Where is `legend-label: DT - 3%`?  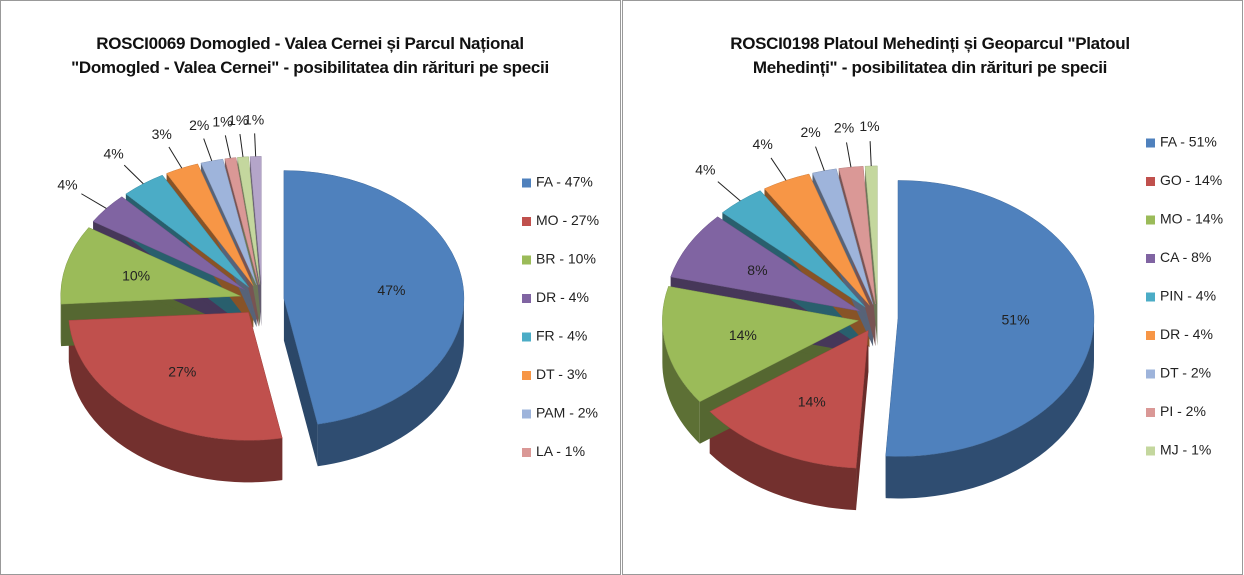
legend-label: DT - 3% is located at coordinates (561, 374).